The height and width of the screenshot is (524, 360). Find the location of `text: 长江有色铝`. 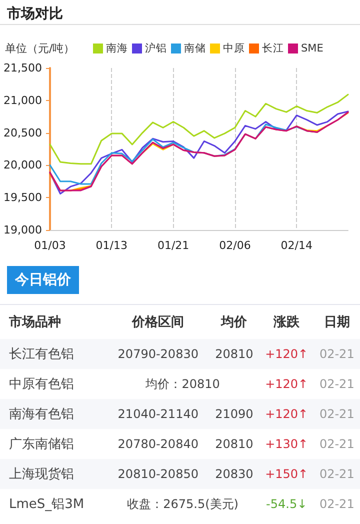

text: 长江有色铝 is located at coordinates (41, 354).